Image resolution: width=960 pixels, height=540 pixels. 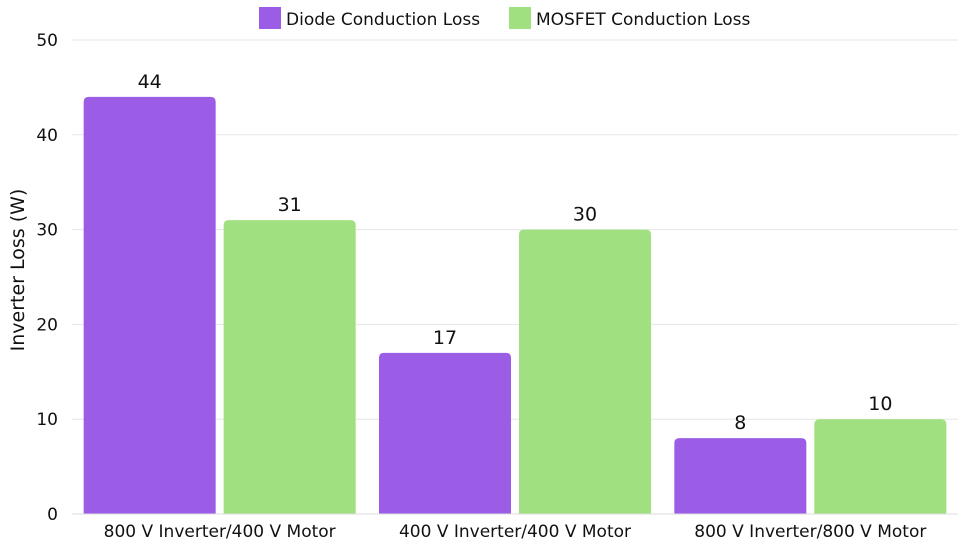 I want to click on y-tick-label: 30, so click(x=47, y=231).